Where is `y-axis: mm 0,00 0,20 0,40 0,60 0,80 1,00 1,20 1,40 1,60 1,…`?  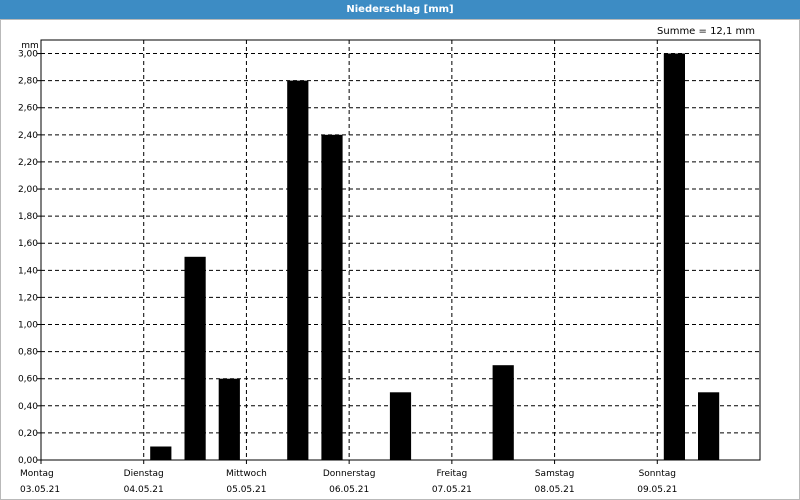
y-axis: mm 0,00 0,20 0,40 0,60 0,80 1,00 1,20 1,40 1,60 1,… is located at coordinates (29, 253).